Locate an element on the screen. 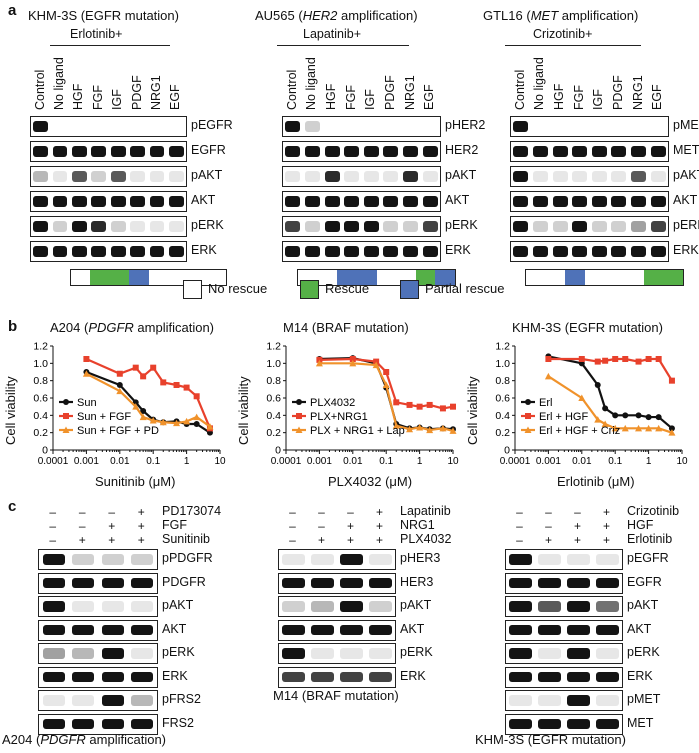 This screenshot has height=753, width=699. lane-label: FGF is located at coordinates (578, 97).